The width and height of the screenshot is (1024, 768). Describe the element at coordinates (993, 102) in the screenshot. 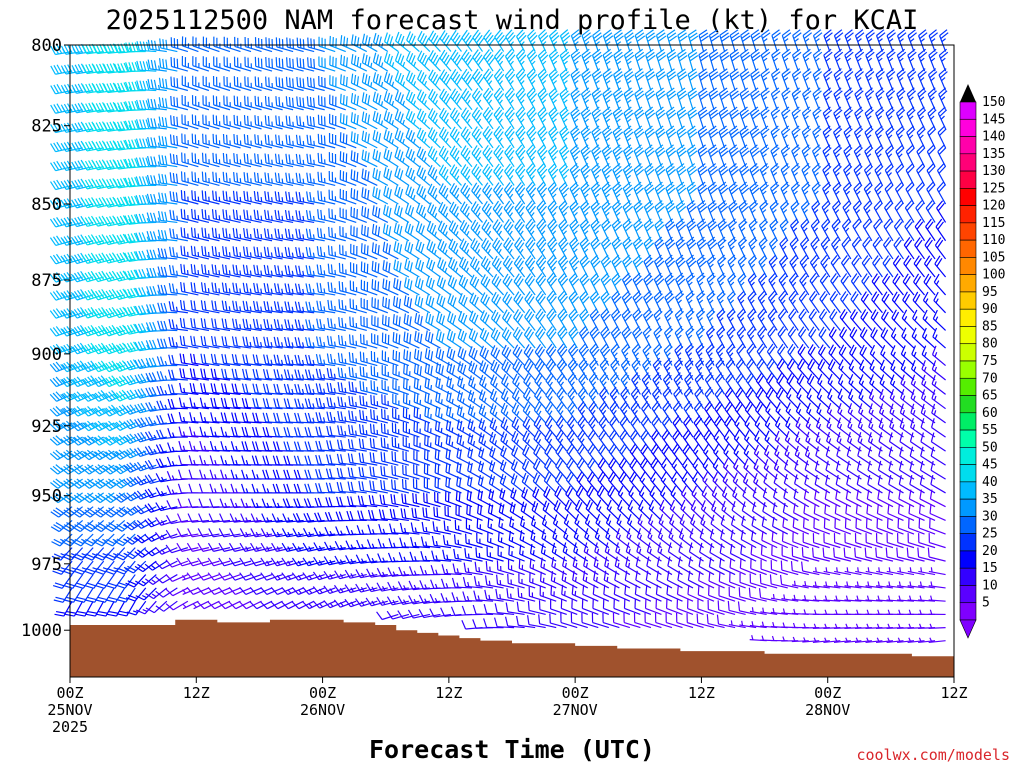

I see `colorbar-label: 150` at that location.